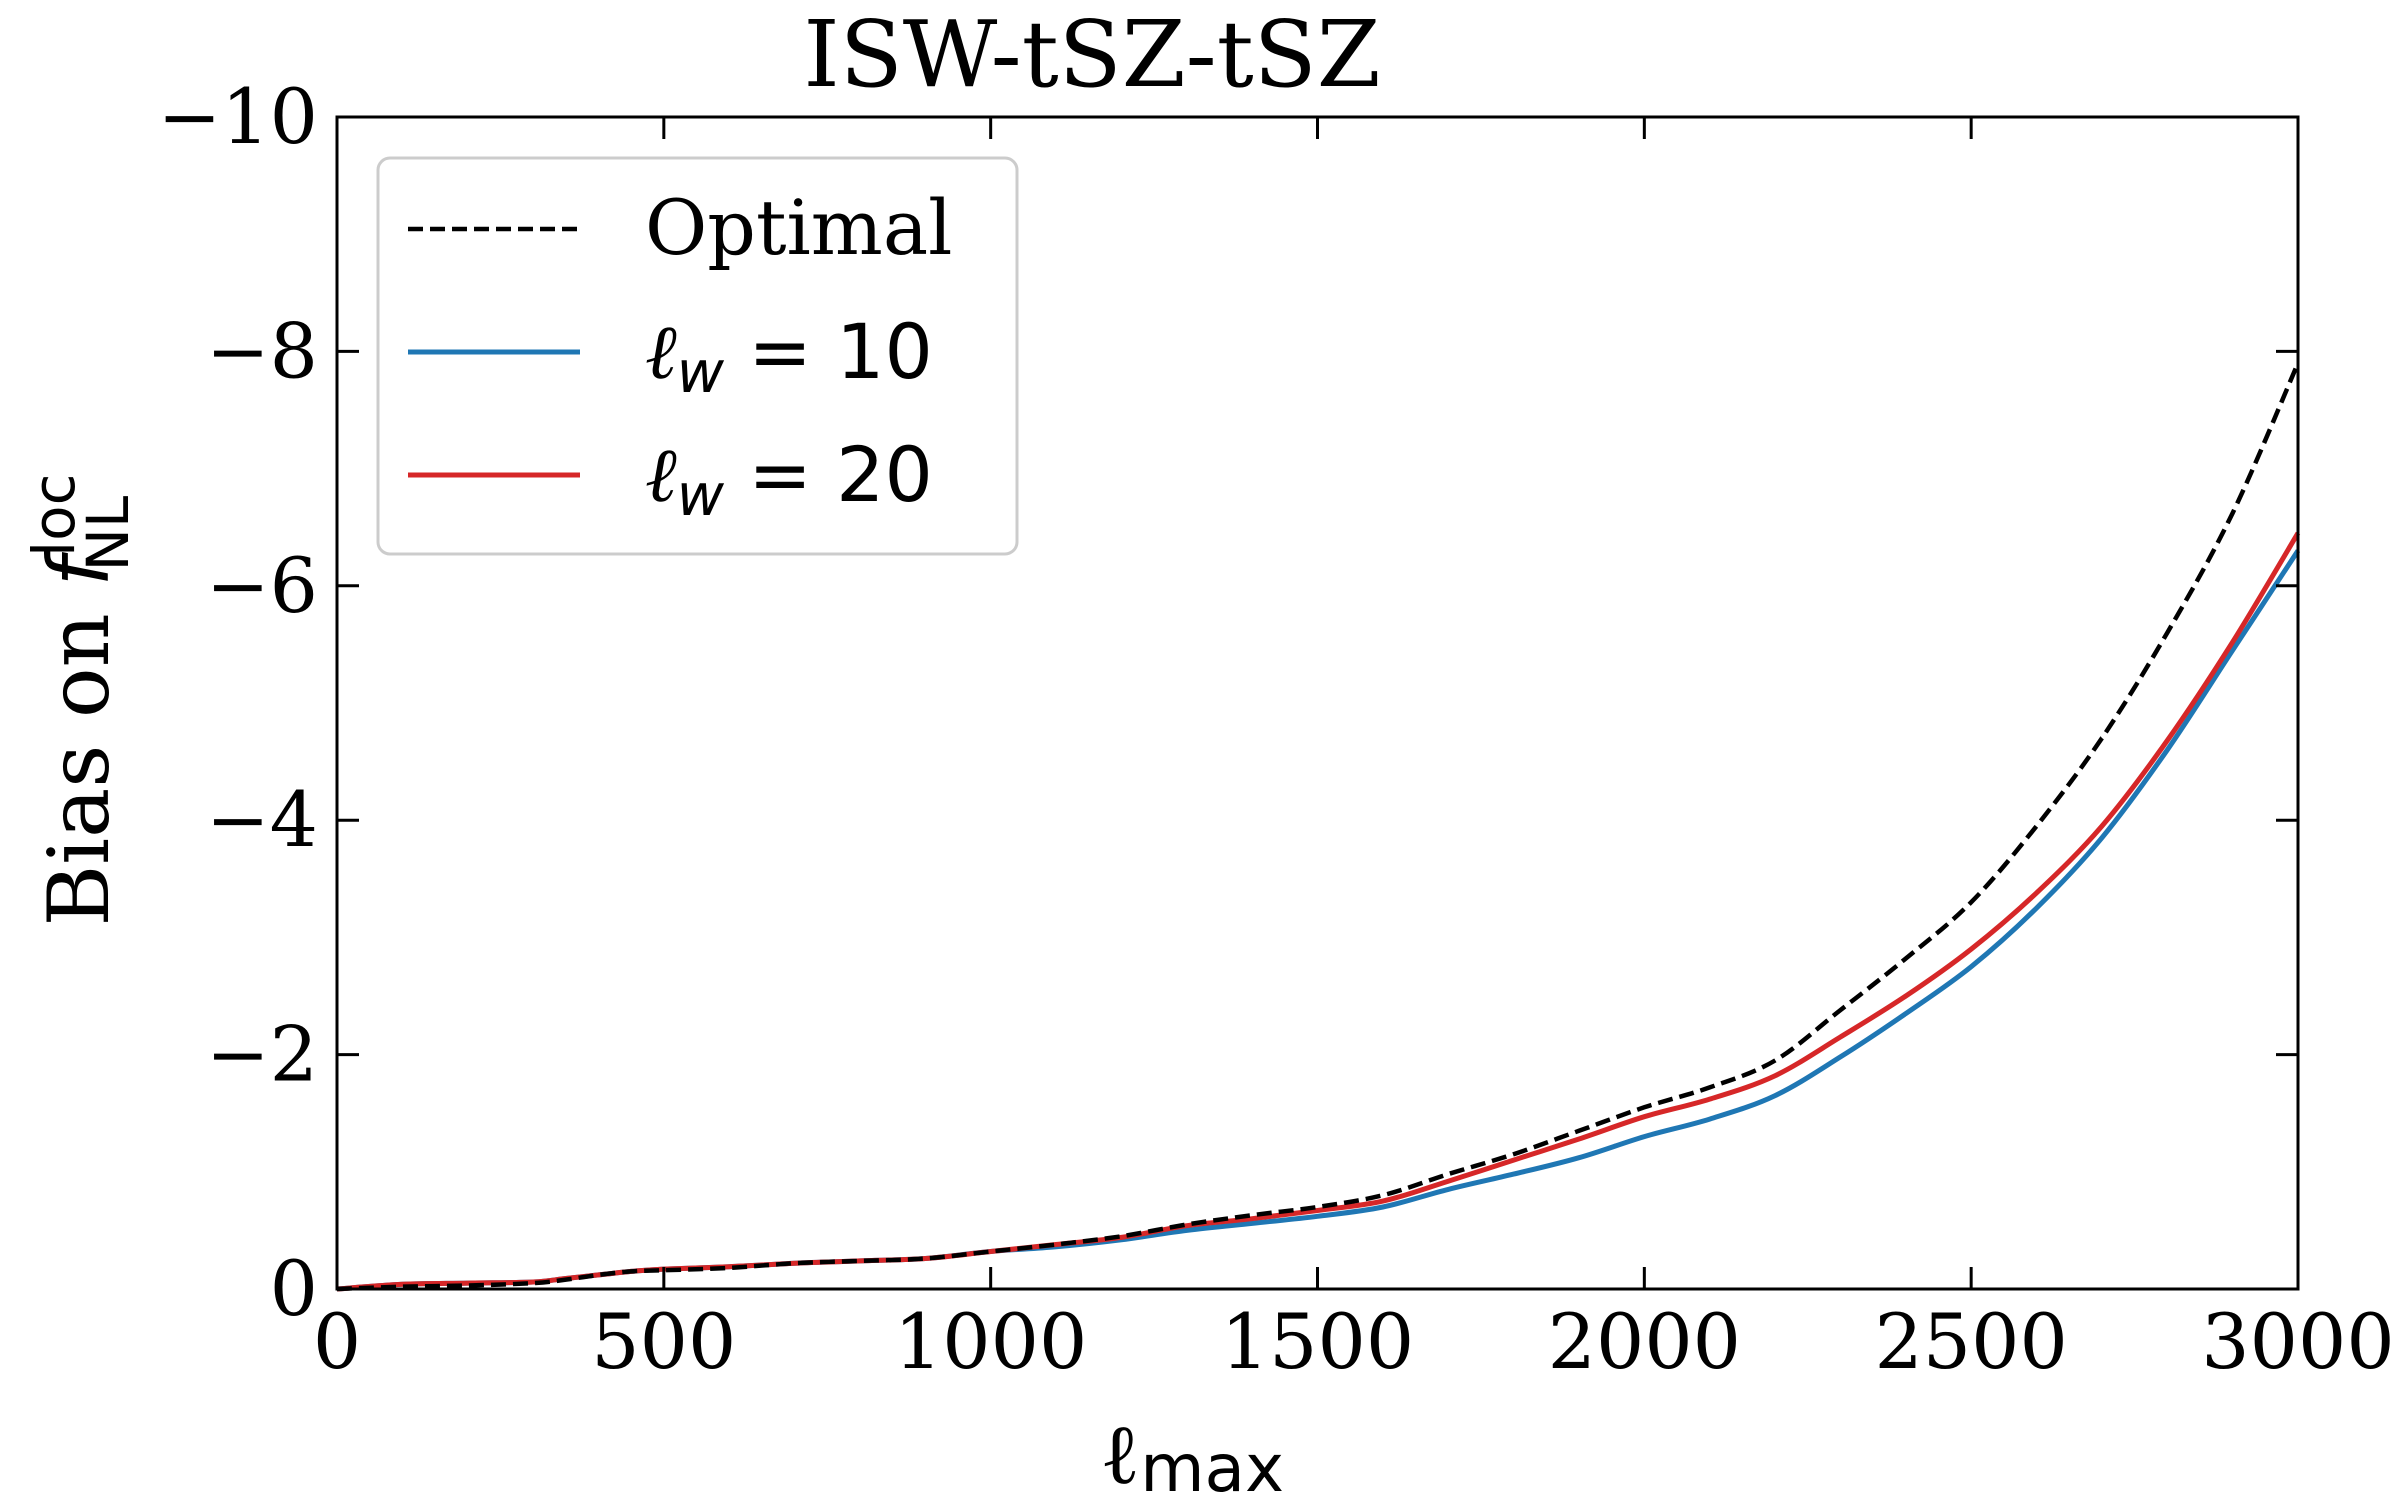  Describe the element at coordinates (81, 700) in the screenshot. I see `y-axis-label: Bias on flocNL` at that location.